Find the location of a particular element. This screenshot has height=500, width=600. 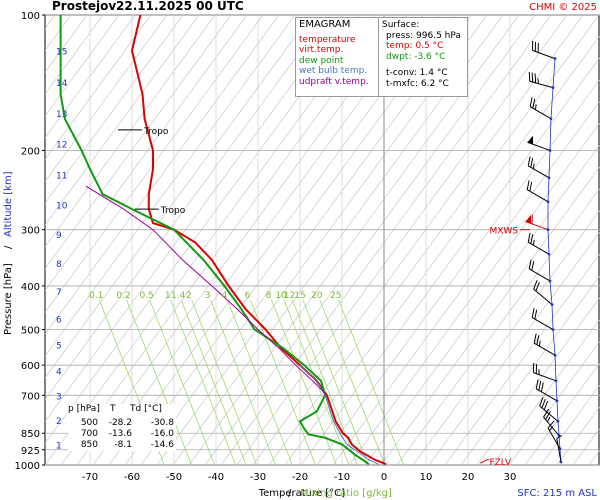

table-cell: -13.6 is located at coordinates (120, 434).